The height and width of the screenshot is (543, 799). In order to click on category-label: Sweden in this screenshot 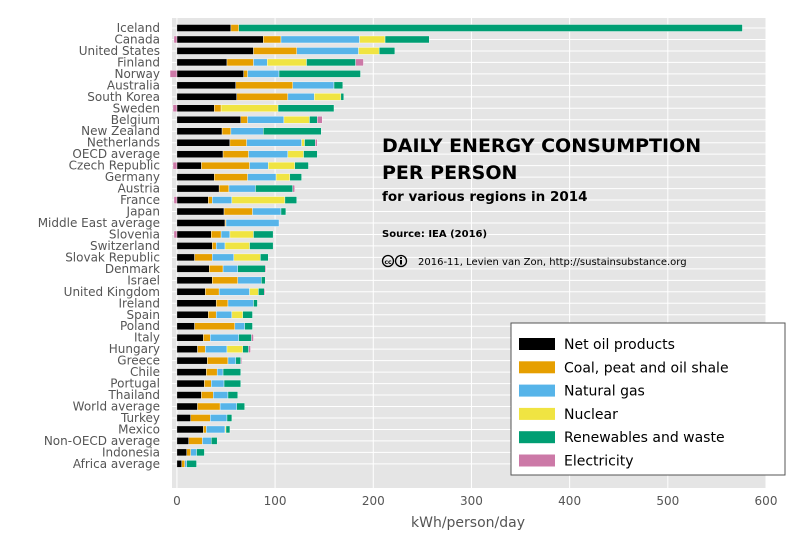, I will do `click(136, 108)`.